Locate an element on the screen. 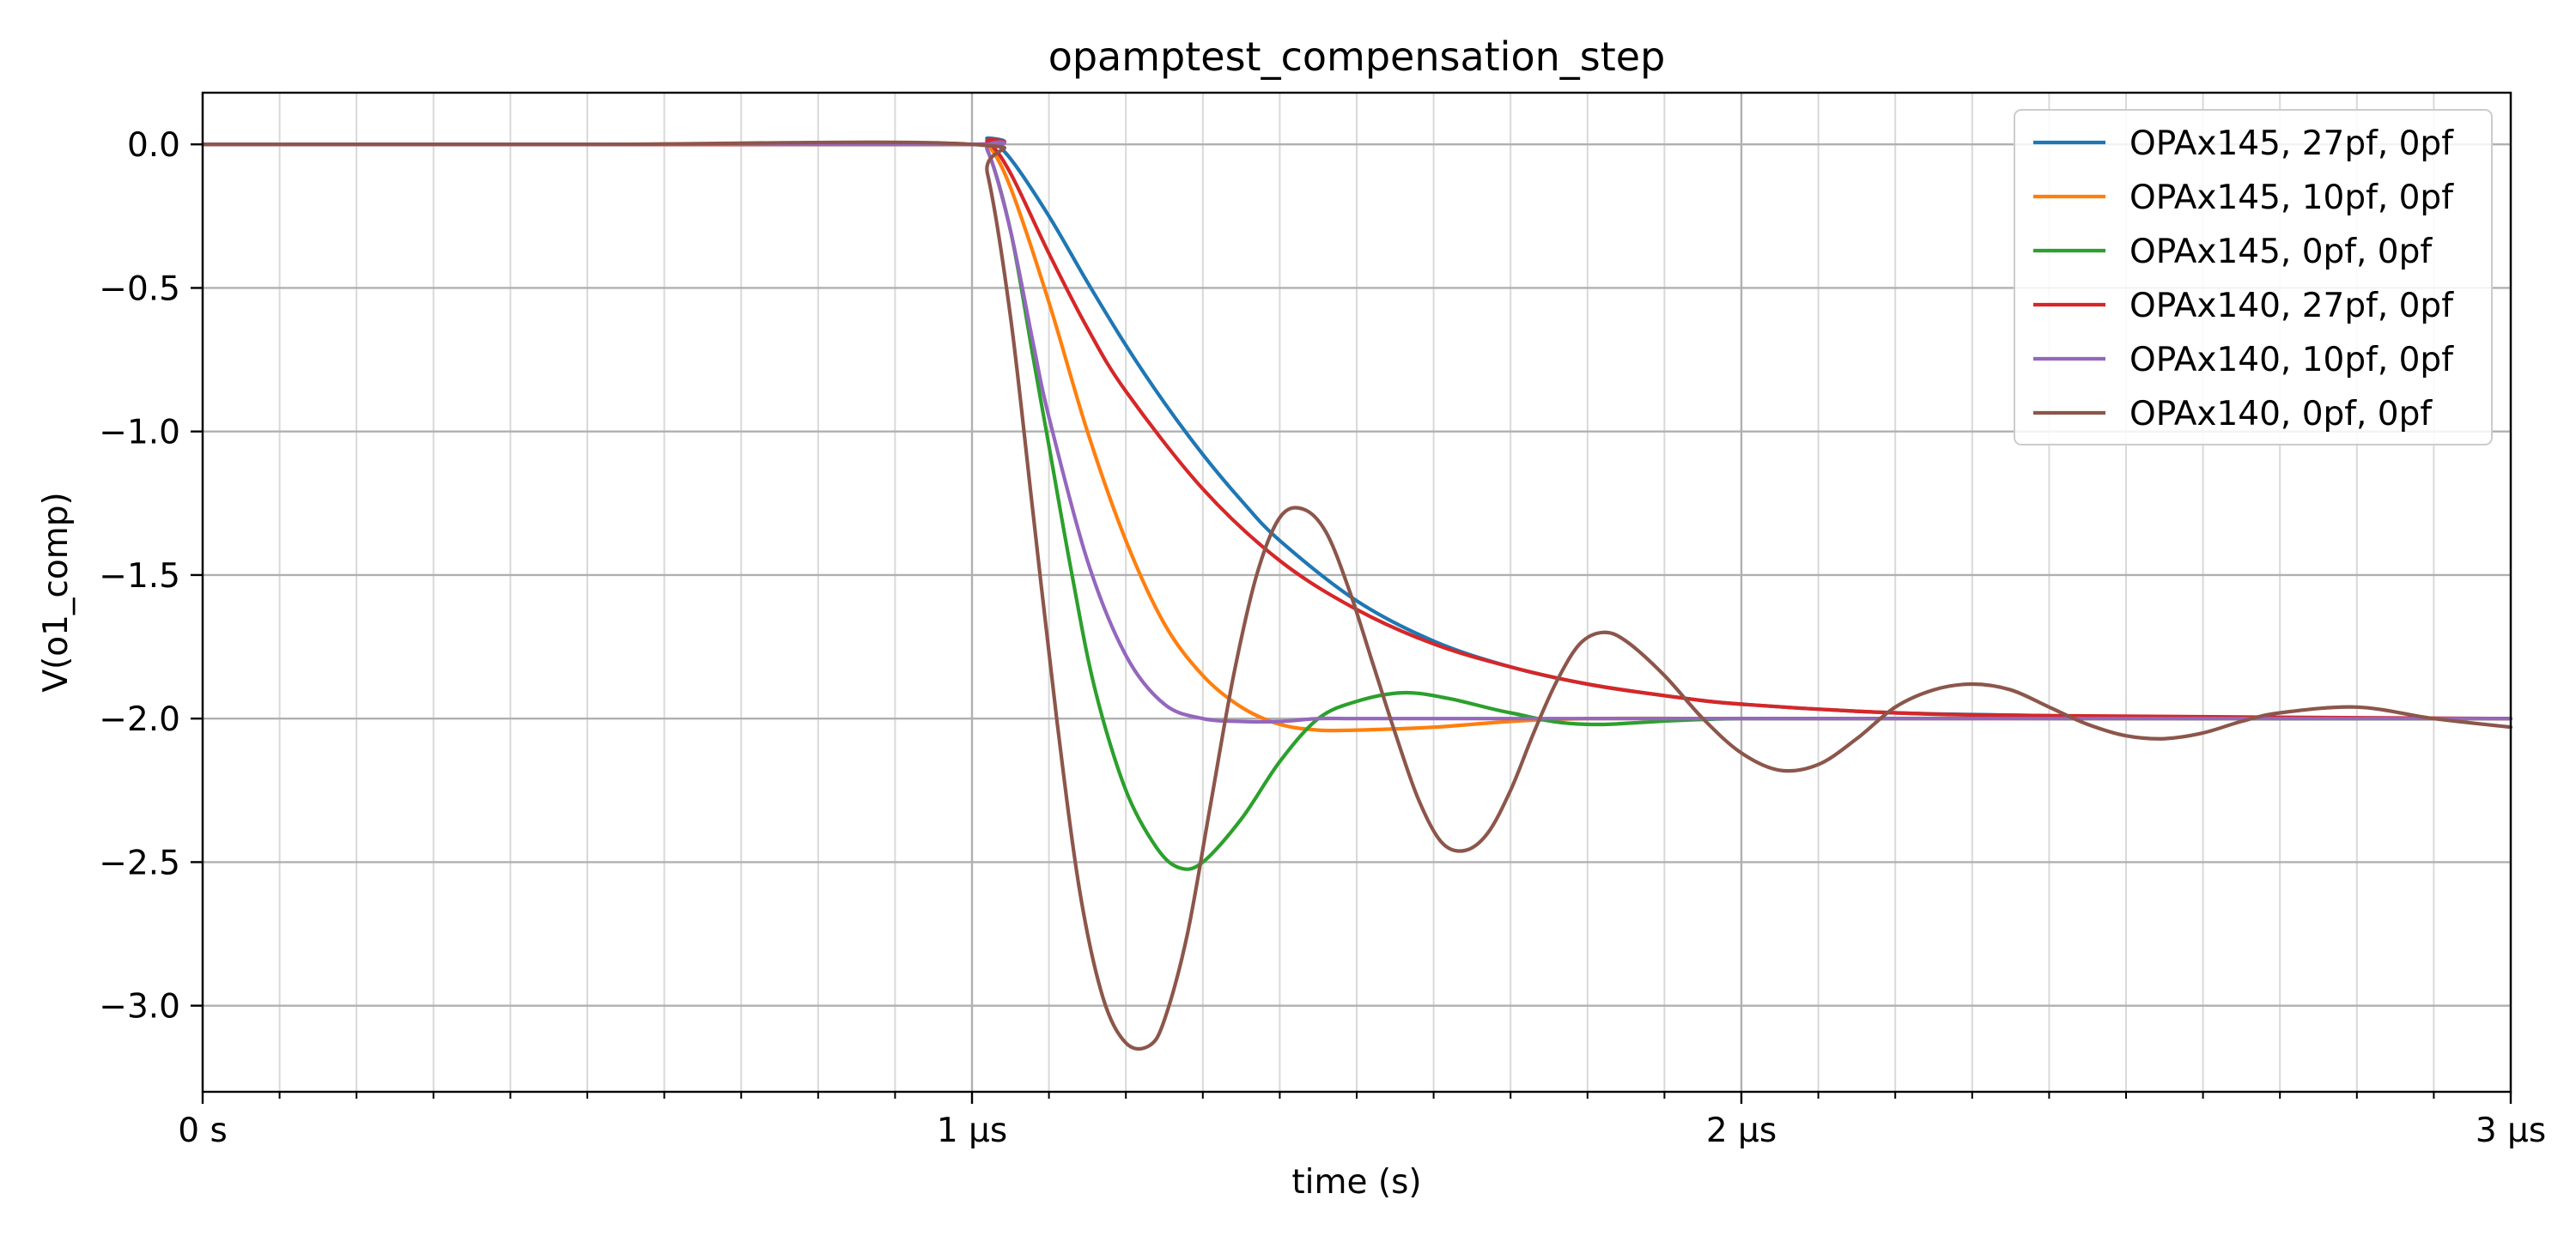  y-tick-label: −0.5 is located at coordinates (139, 289).